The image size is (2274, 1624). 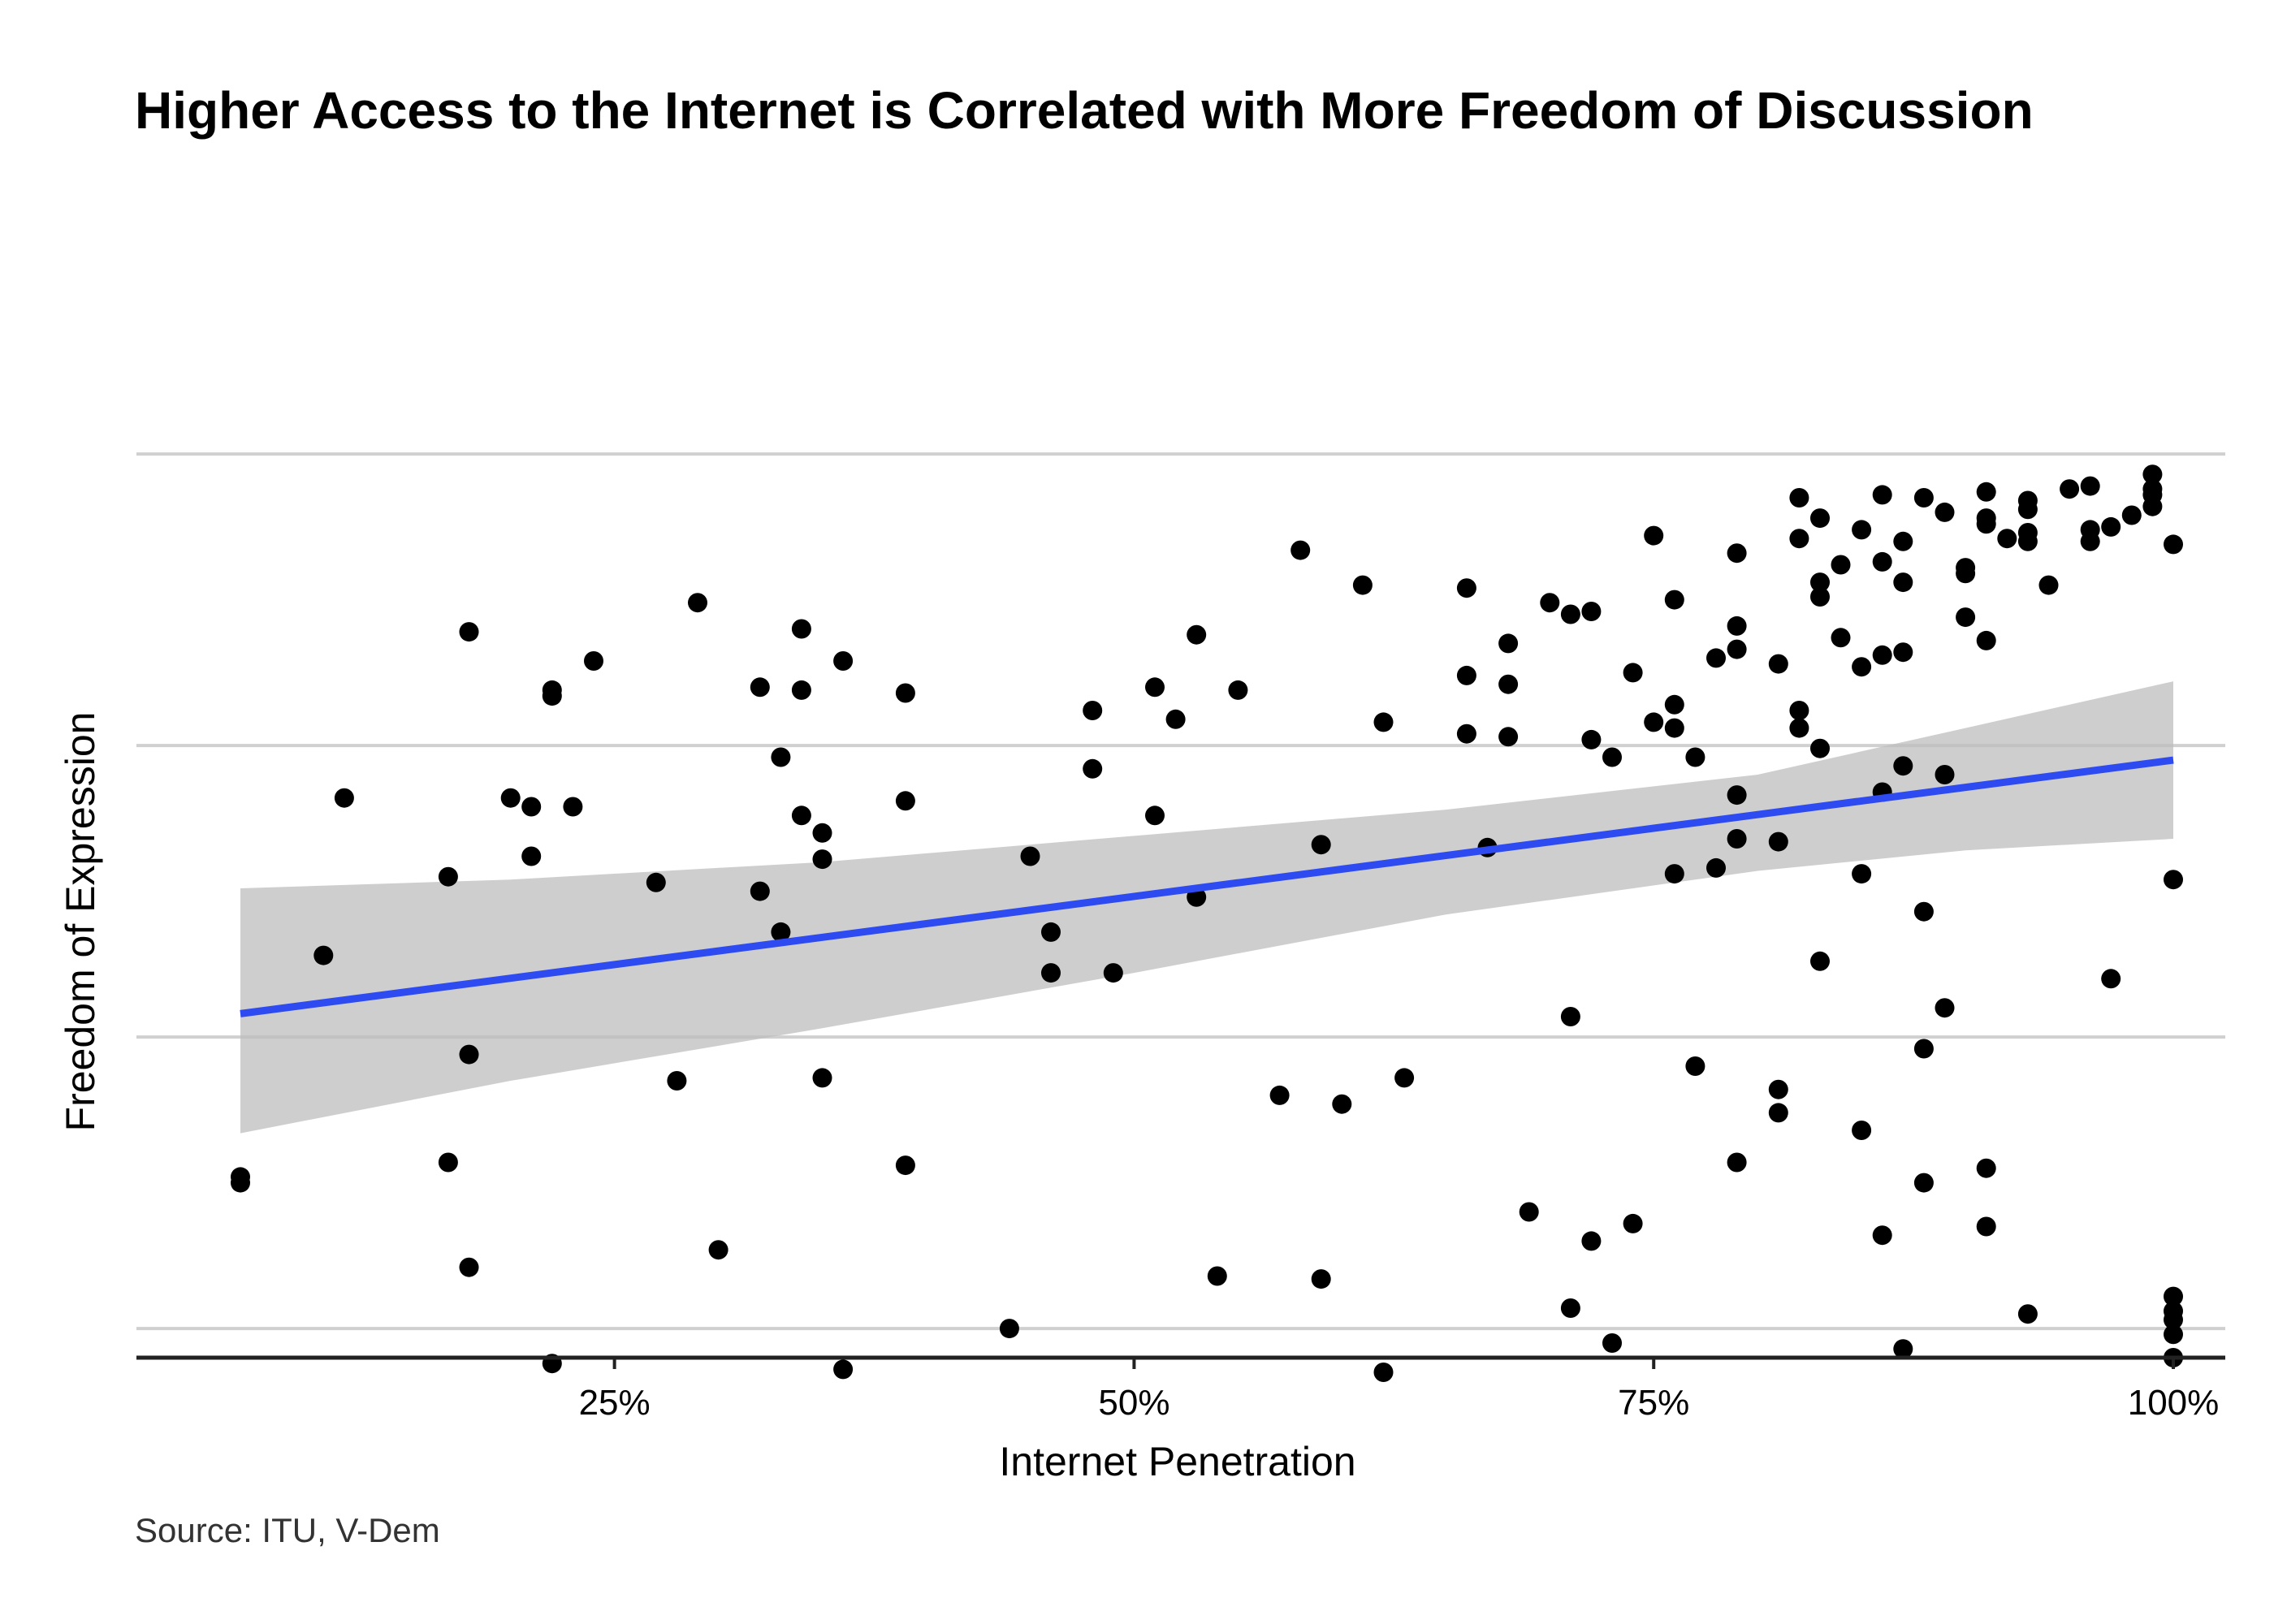 What do you see at coordinates (287, 1530) in the screenshot?
I see `source-caption: Source: ITU, V-Dem` at bounding box center [287, 1530].